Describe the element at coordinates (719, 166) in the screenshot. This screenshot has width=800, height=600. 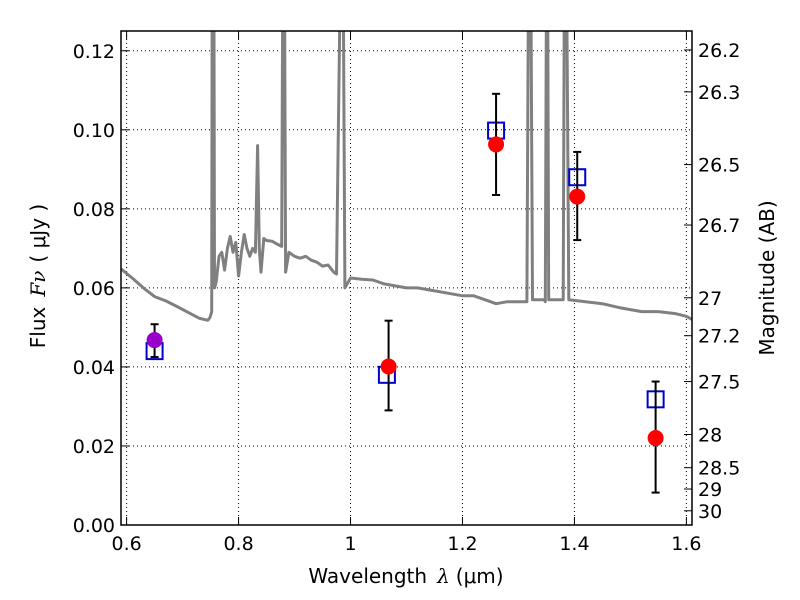
I see `y2-tick-label: 26.5` at that location.